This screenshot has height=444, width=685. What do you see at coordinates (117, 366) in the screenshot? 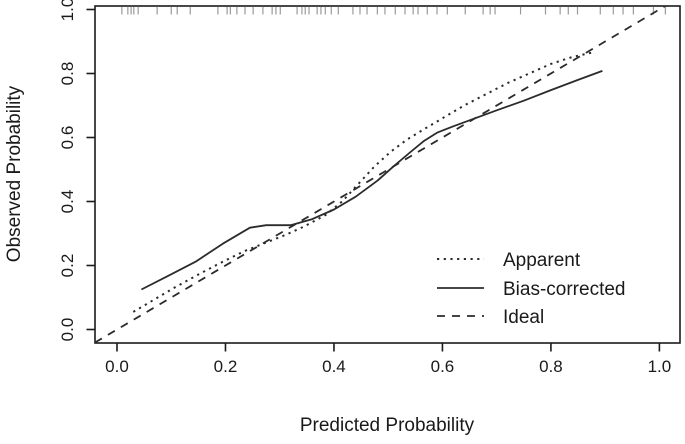
I see `x-tick-label: 0.0` at bounding box center [117, 366].